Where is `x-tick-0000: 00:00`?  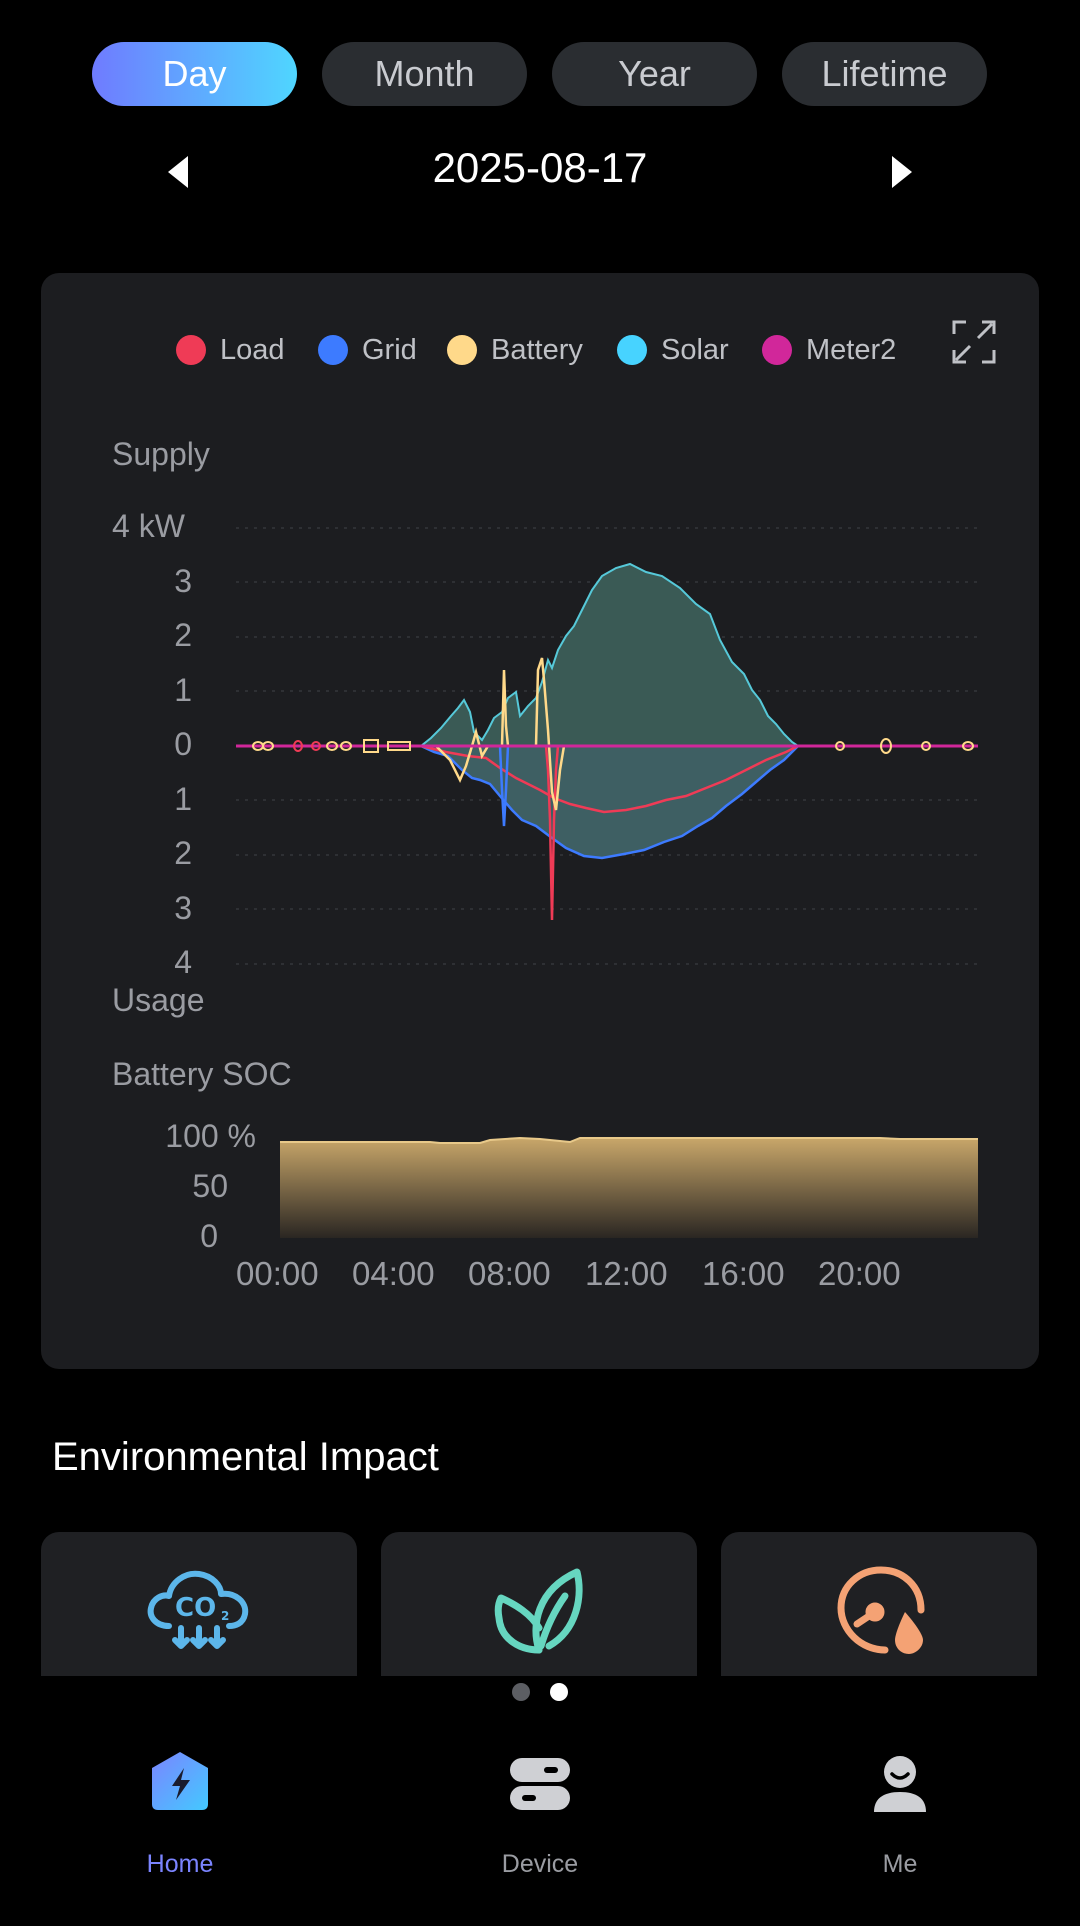
x-tick-0000: 00:00 is located at coordinates (277, 1273).